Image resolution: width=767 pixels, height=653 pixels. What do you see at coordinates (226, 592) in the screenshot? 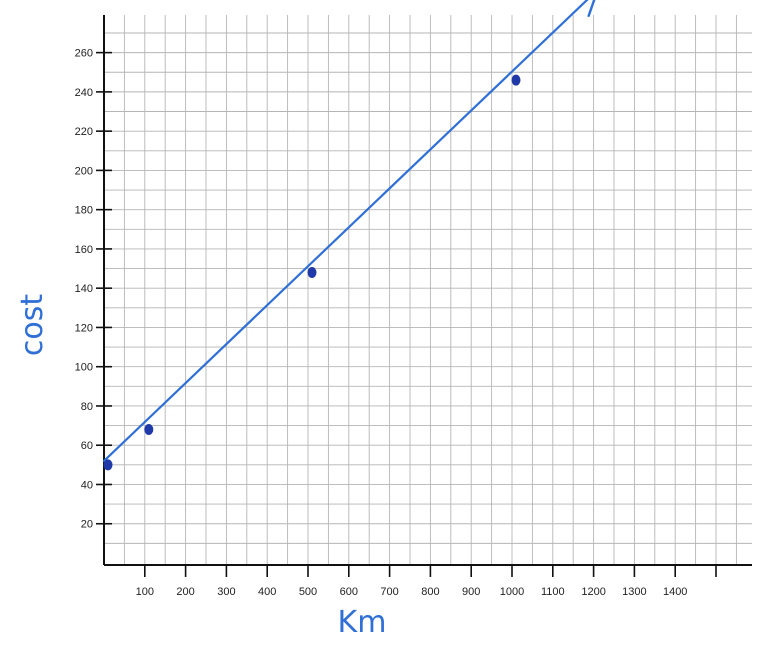
I see `x-tick-label: 300` at bounding box center [226, 592].